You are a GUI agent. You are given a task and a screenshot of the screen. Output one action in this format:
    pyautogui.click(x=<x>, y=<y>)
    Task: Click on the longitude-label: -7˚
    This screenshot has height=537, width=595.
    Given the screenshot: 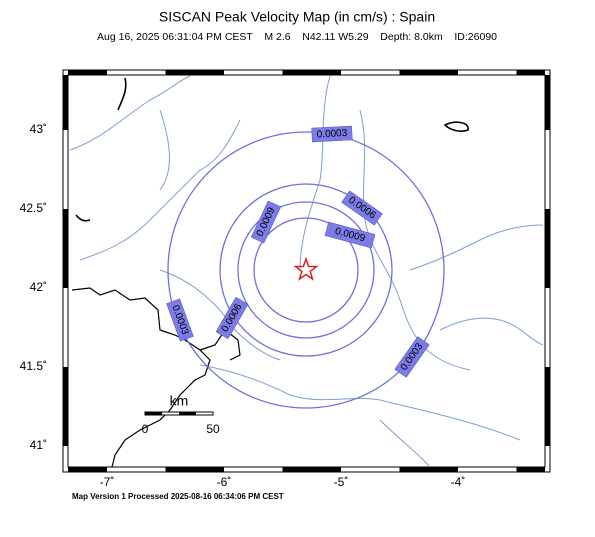 What is the action you would take?
    pyautogui.click(x=107, y=482)
    